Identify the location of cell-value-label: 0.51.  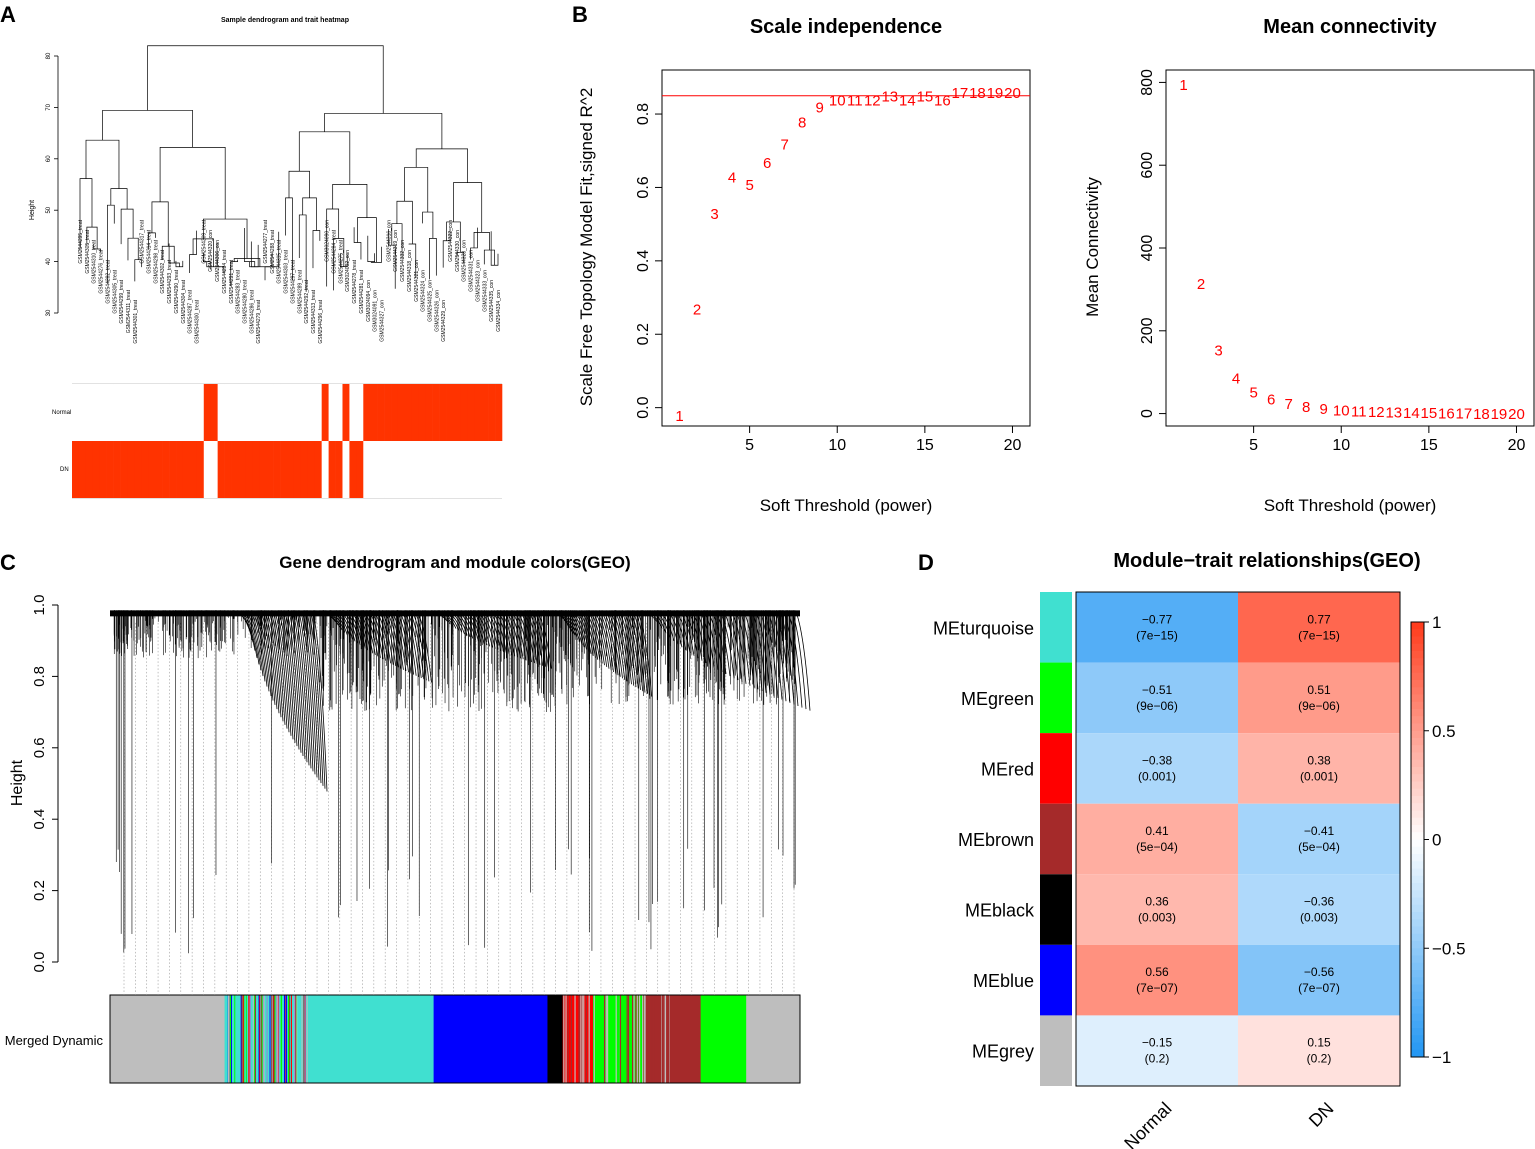
(1319, 690).